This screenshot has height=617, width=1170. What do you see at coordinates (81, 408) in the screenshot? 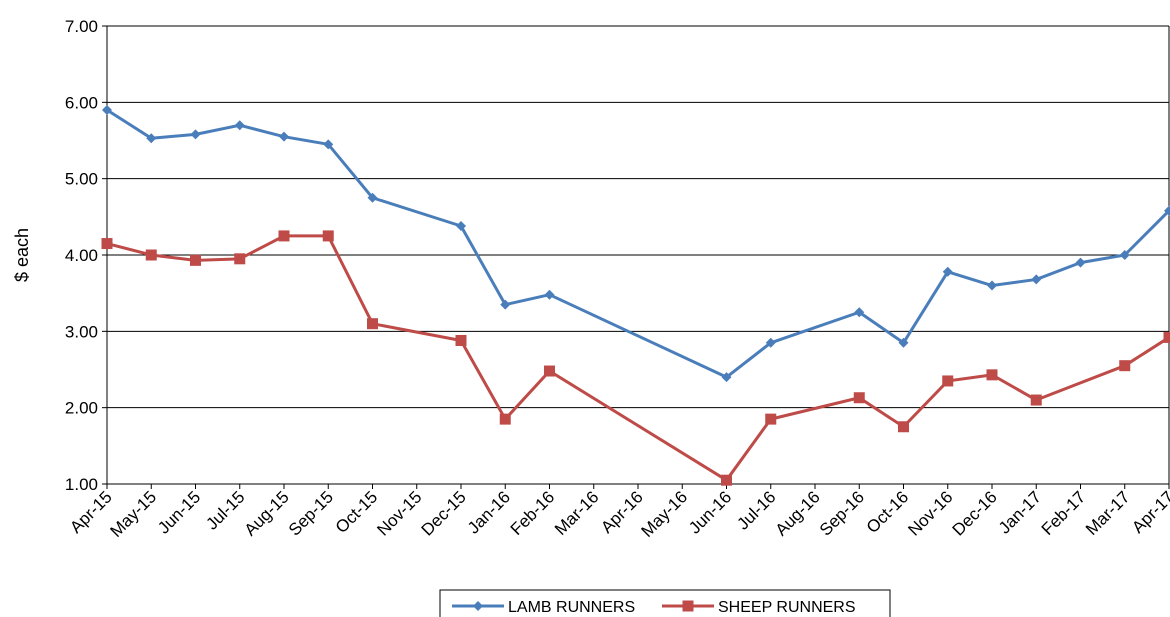
I see `y-tick-label: 2.00` at bounding box center [81, 408].